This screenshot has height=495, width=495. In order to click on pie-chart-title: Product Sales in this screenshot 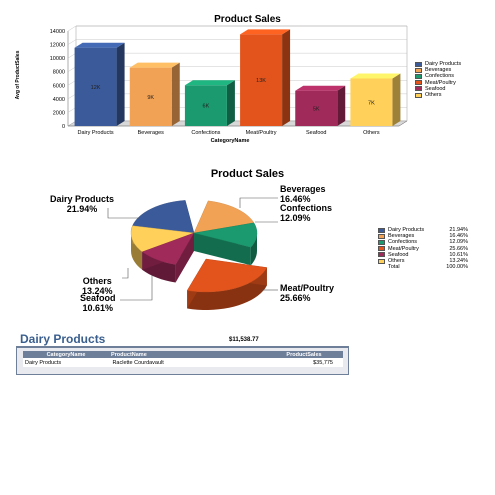, I will do `click(247, 174)`.